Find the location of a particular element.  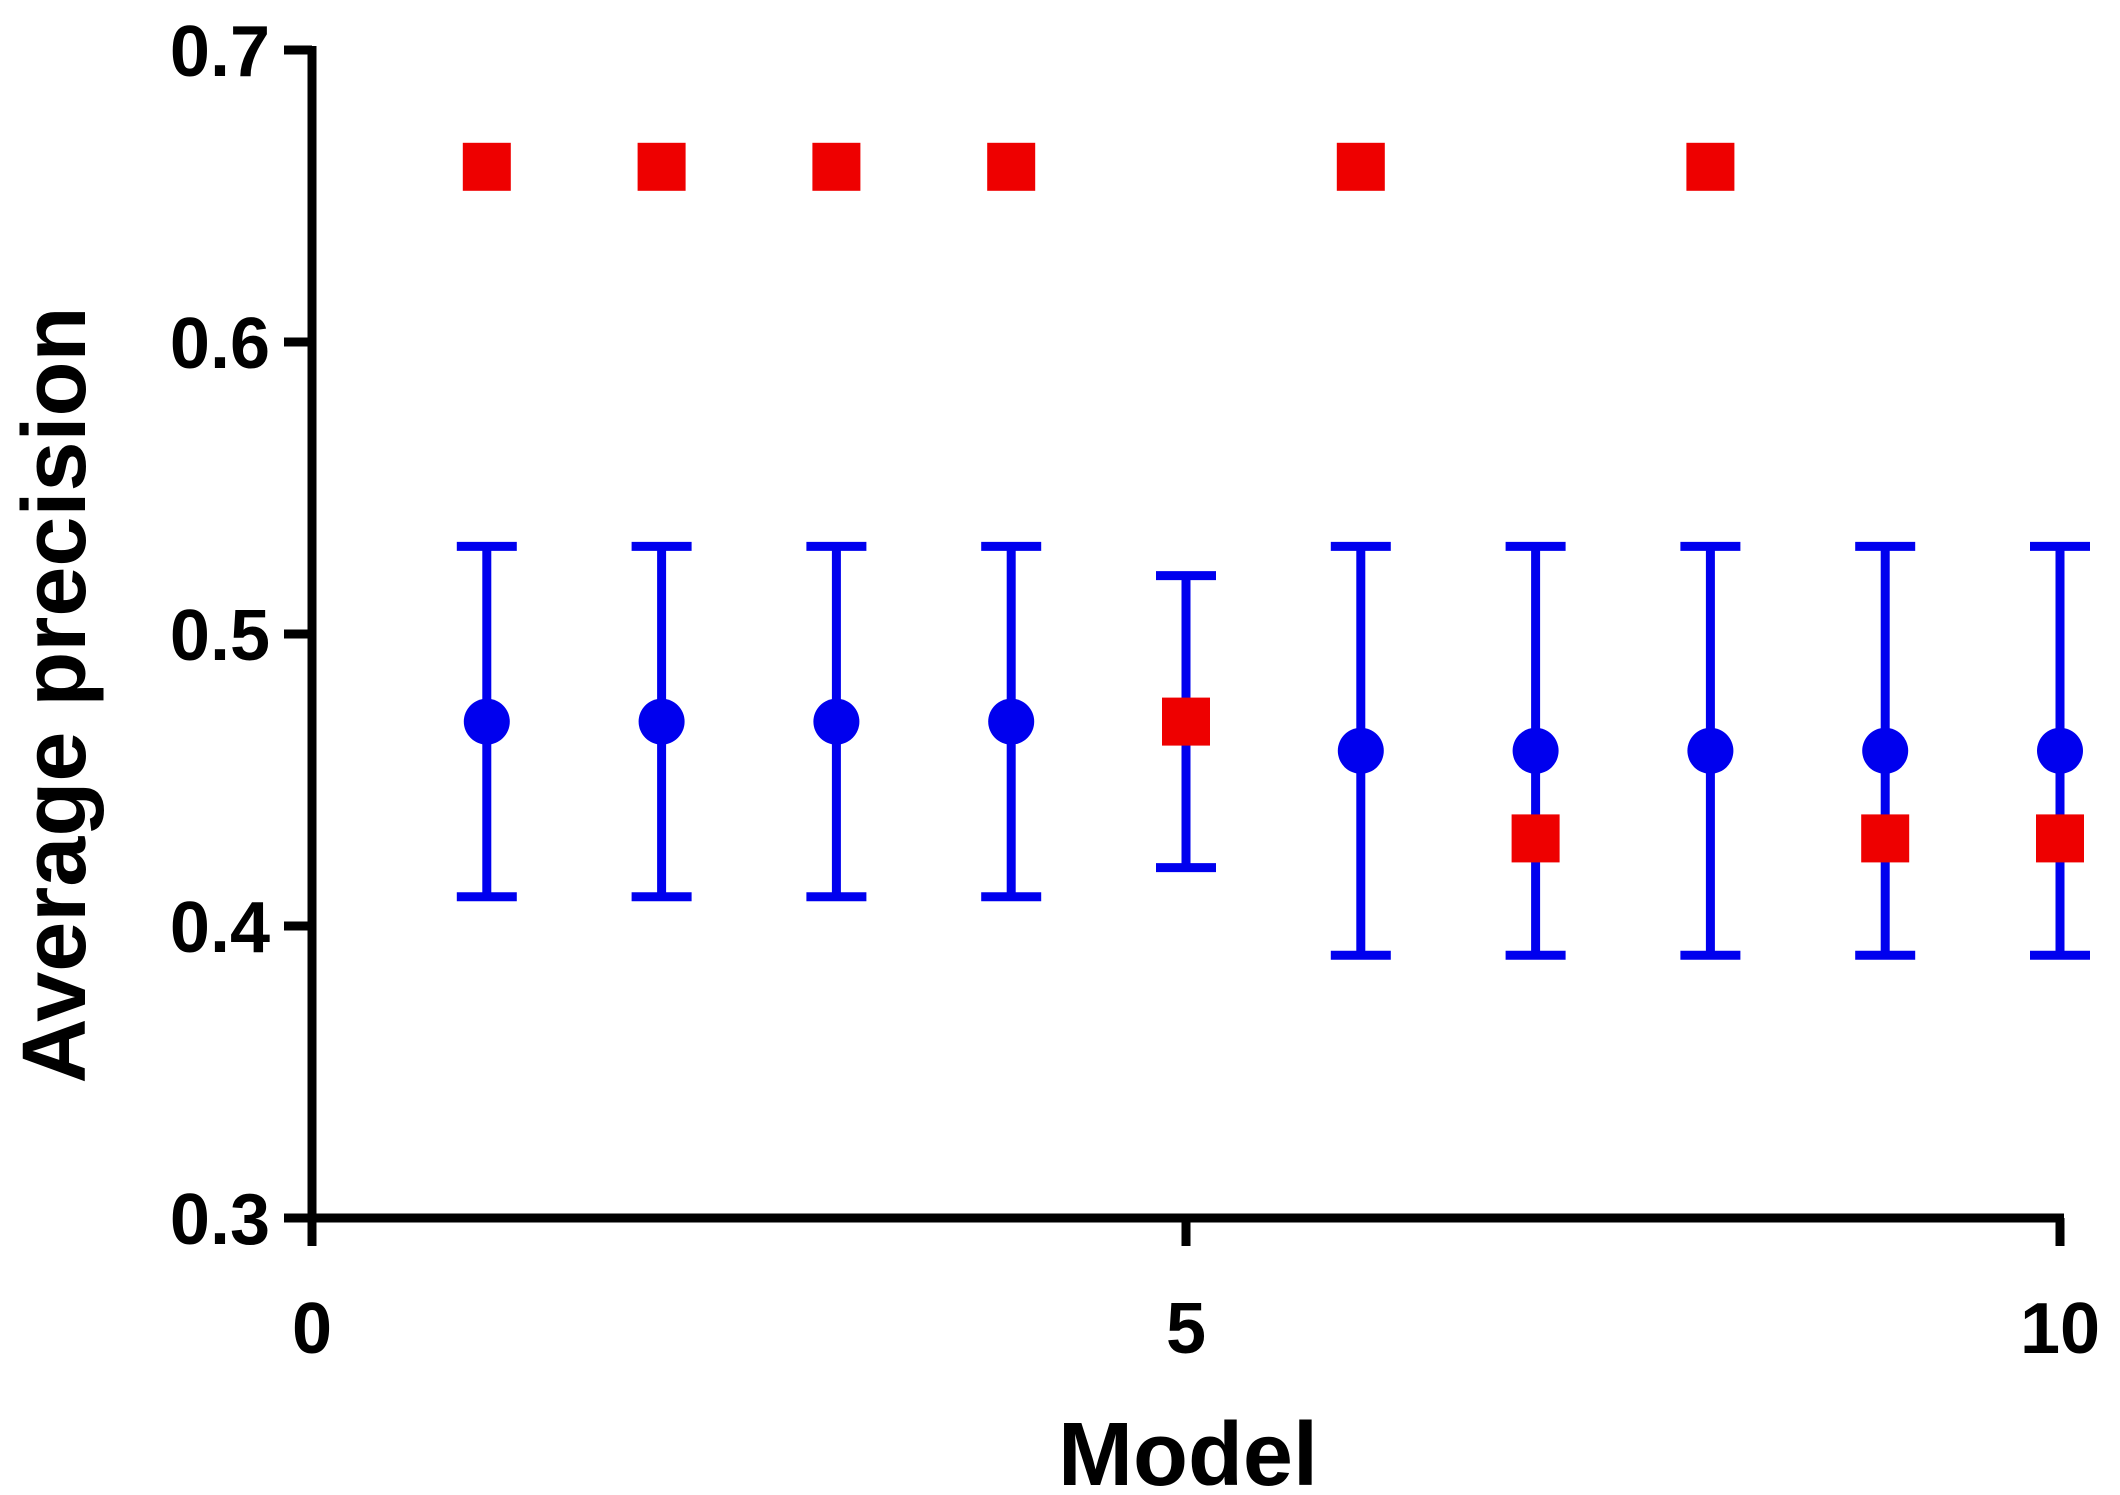

x-tick-label: 5 is located at coordinates (1186, 1329).